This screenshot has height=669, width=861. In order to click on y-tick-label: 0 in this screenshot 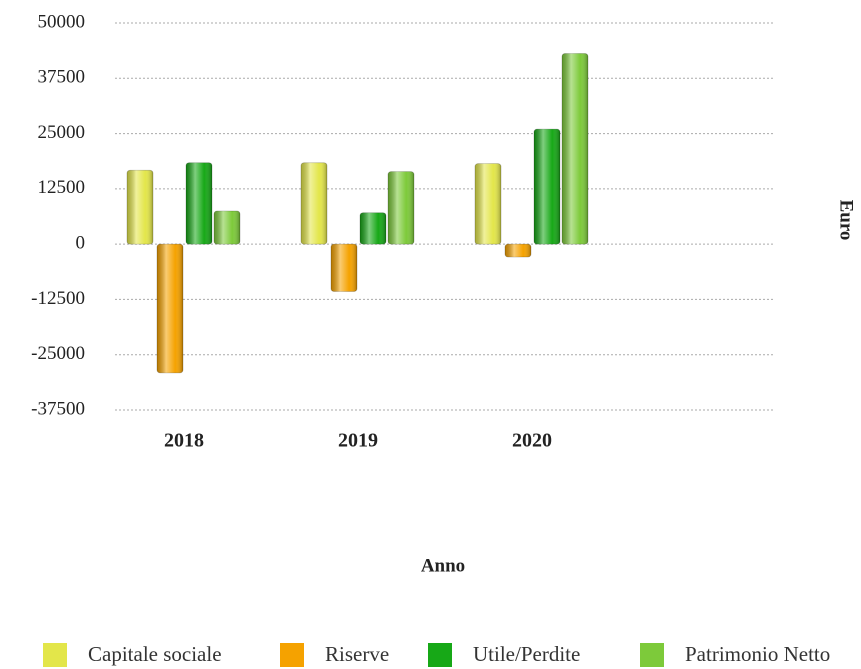, I will do `click(81, 243)`.